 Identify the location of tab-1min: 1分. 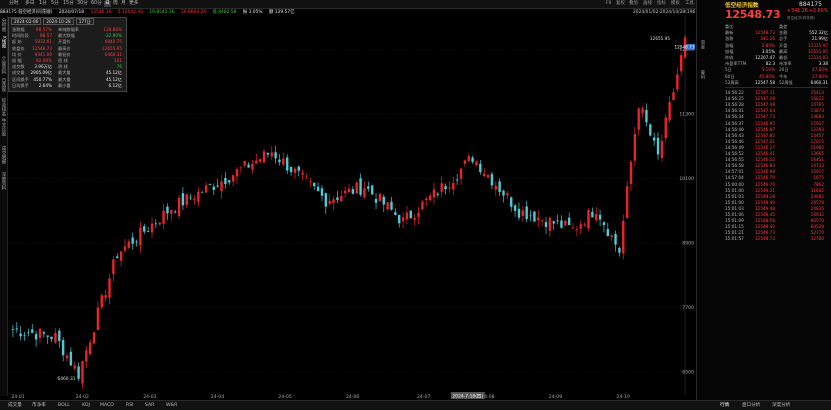
(43, 3).